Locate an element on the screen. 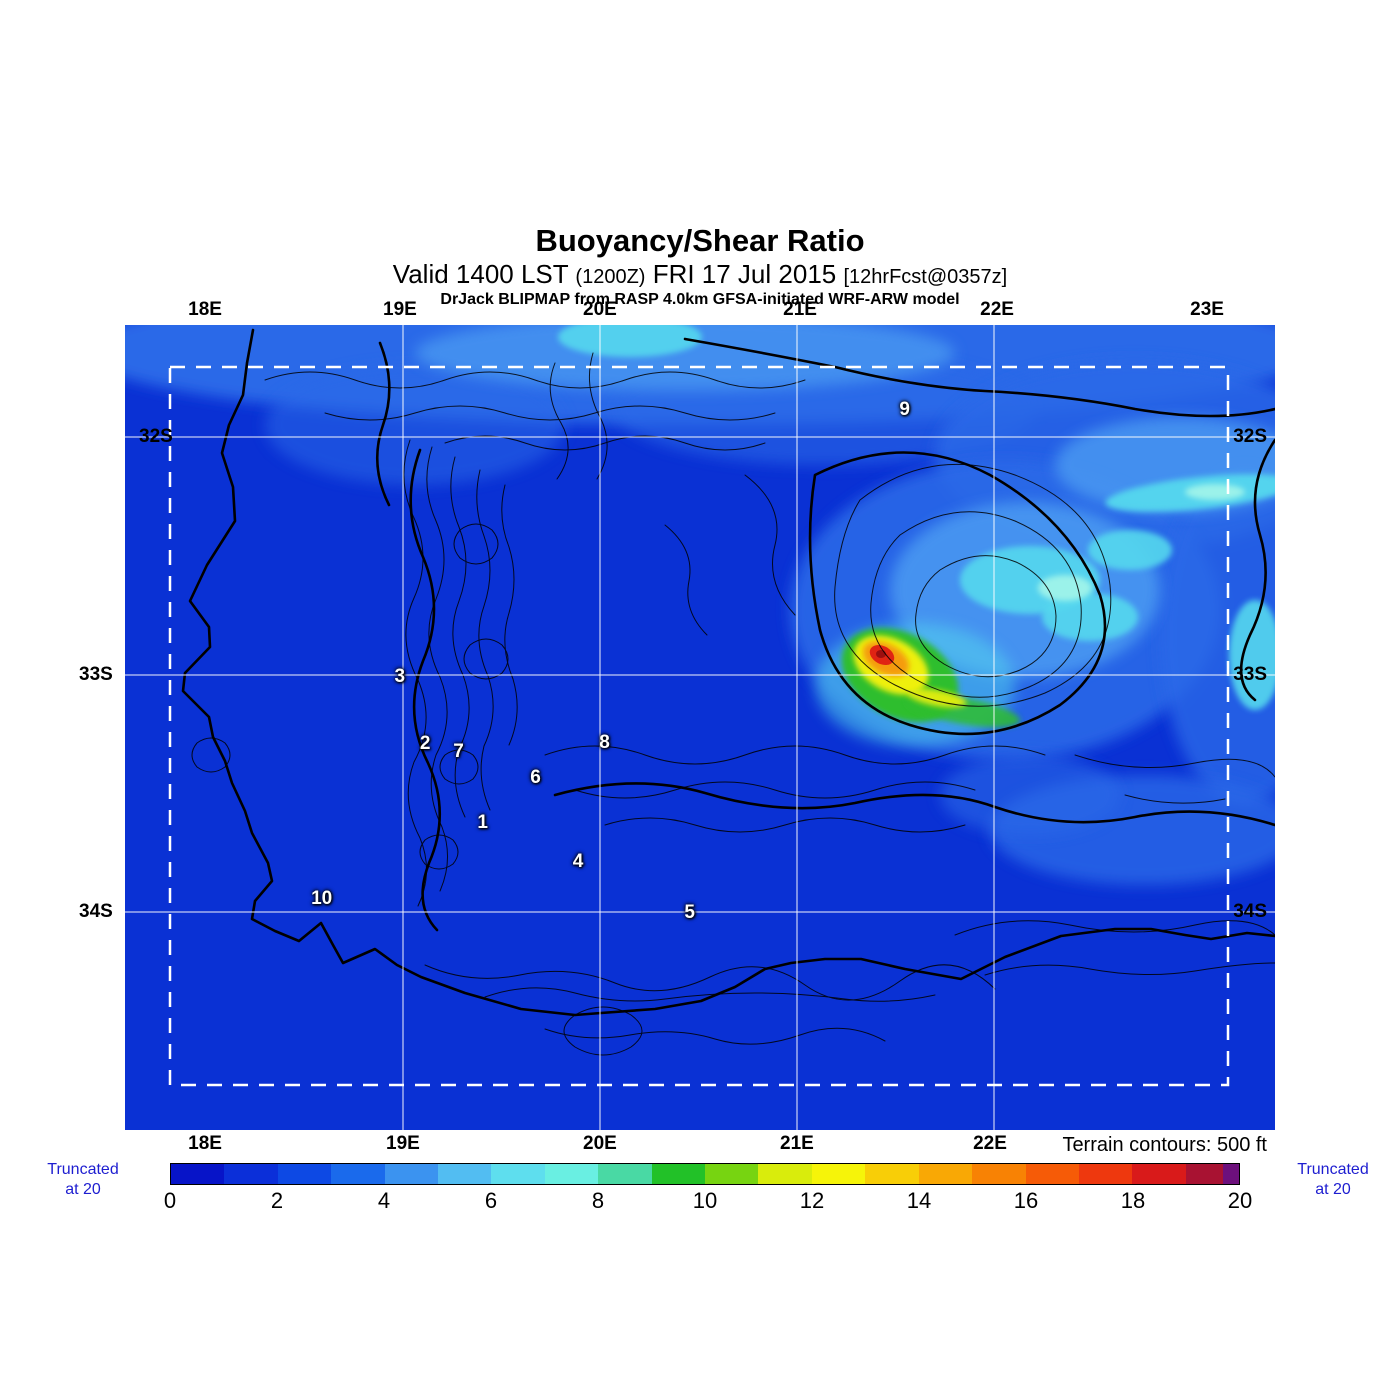 This screenshot has width=1400, height=1400. field-value-label: 7 is located at coordinates (458, 751).